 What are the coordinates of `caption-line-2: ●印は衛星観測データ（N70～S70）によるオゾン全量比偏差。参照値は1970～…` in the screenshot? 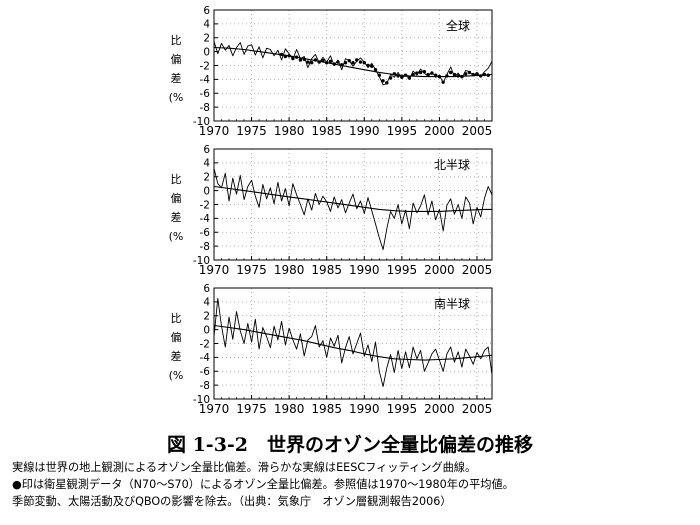 It's located at (263, 484).